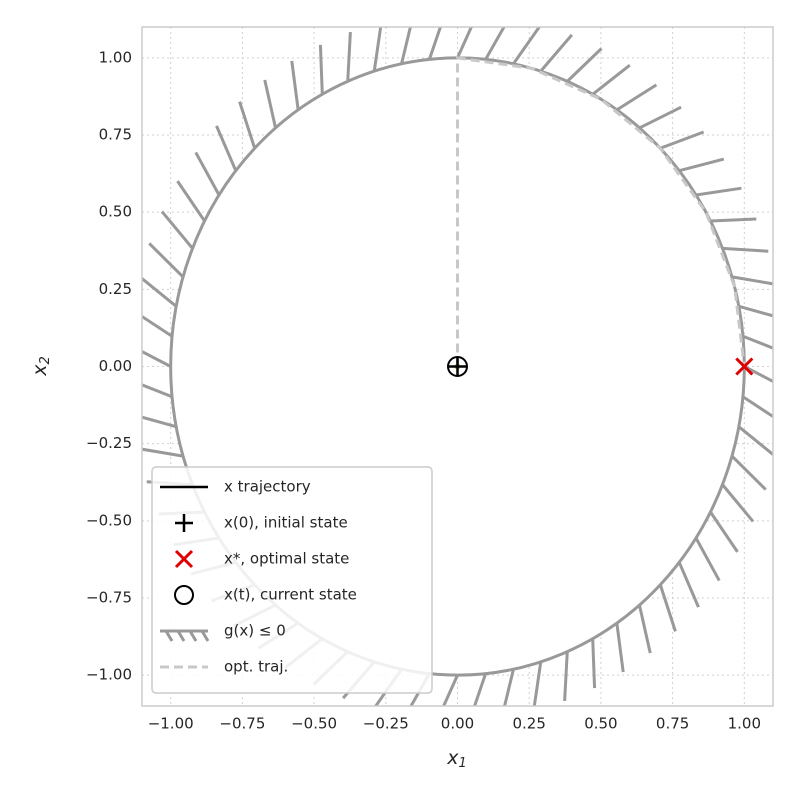 The width and height of the screenshot is (800, 800). What do you see at coordinates (109, 597) in the screenshot?
I see `y-tick-label: −0.75` at bounding box center [109, 597].